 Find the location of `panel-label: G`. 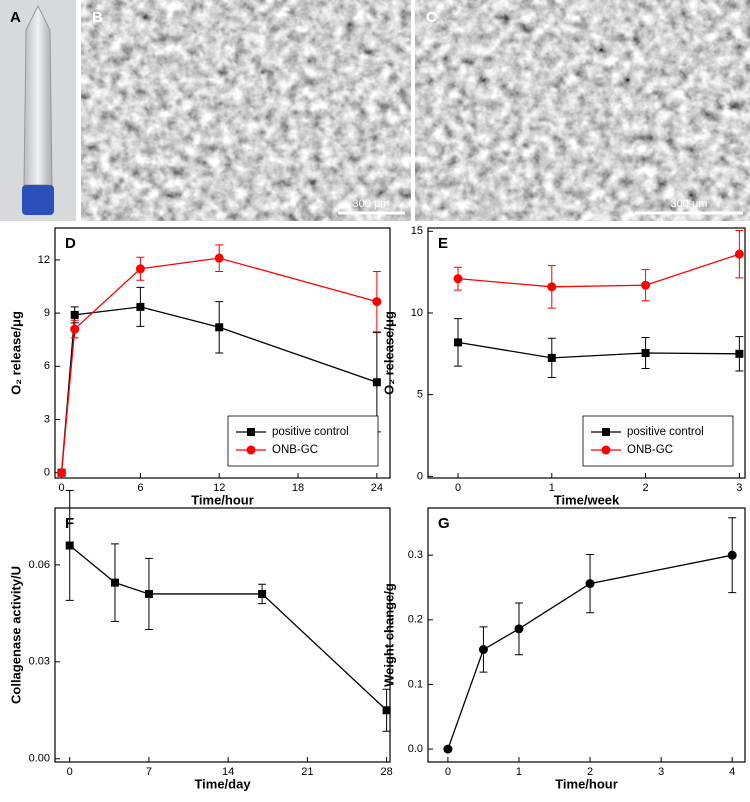

panel-label: G is located at coordinates (444, 523).